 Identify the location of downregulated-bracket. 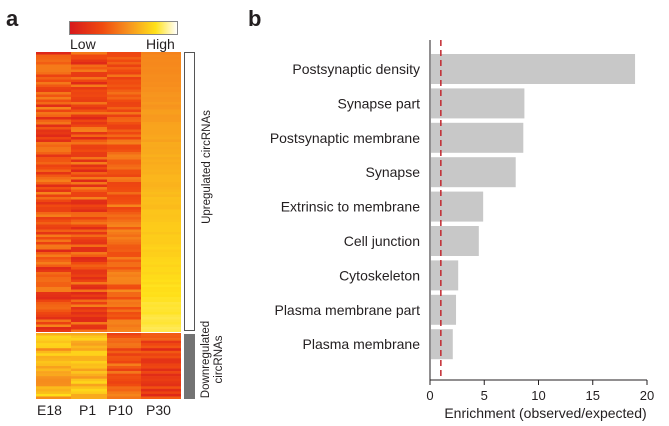
(189, 366).